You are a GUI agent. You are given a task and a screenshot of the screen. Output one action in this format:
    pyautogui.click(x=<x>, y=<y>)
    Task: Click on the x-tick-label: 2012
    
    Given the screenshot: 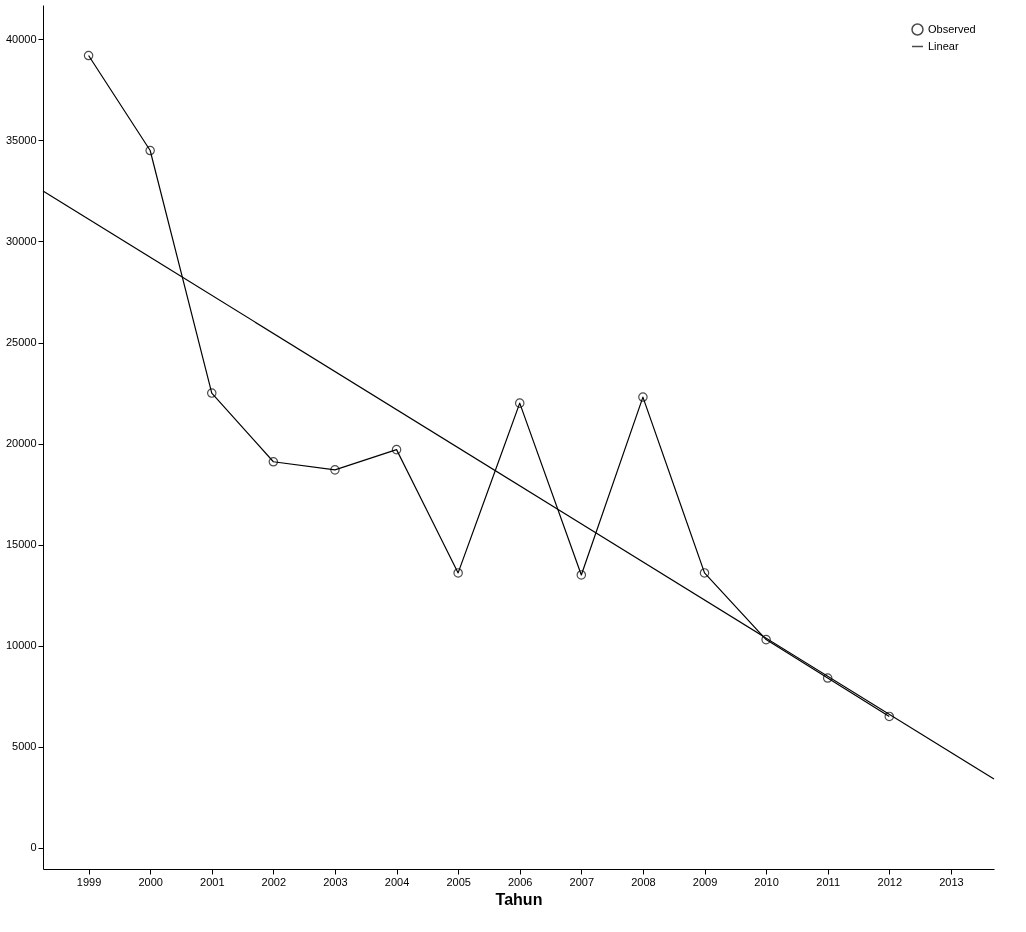 What is the action you would take?
    pyautogui.click(x=890, y=881)
    